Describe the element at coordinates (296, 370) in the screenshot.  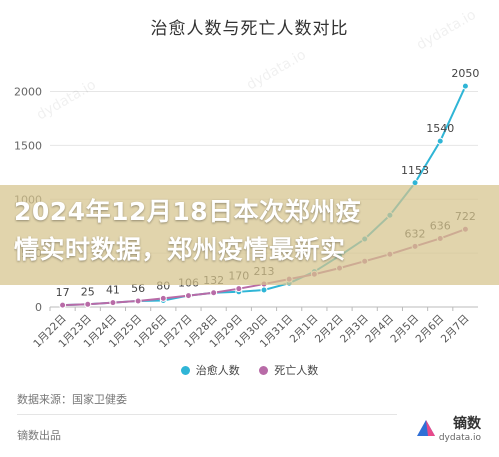
I see `legend-label-deaths: 死亡人数` at that location.